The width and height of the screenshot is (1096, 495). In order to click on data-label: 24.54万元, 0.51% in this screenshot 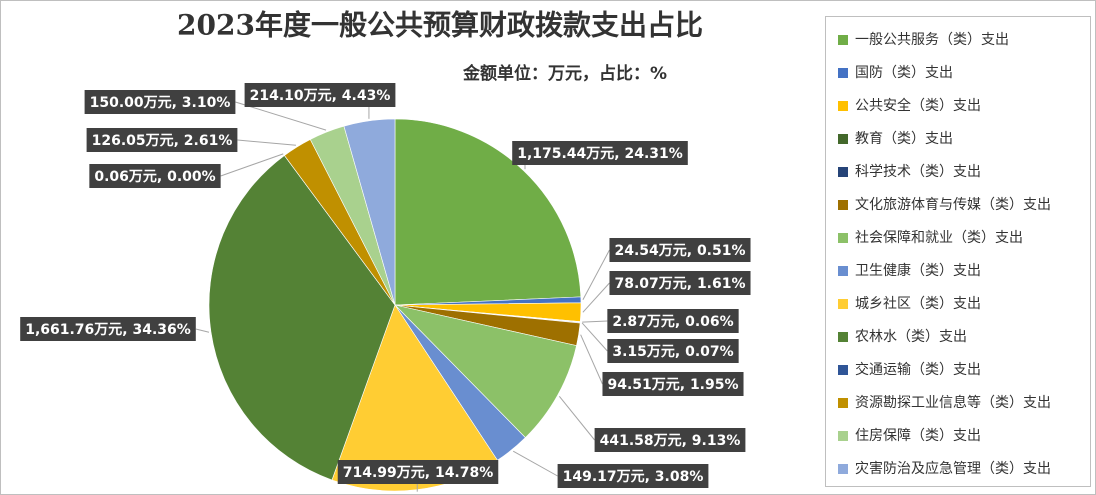, I will do `click(680, 250)`.